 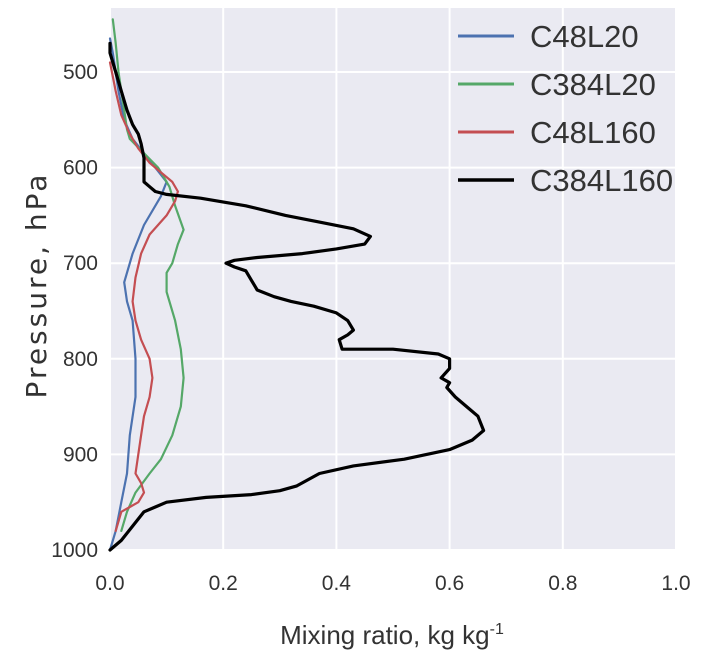 What do you see at coordinates (143, 297) in the screenshot?
I see `series-line-c48l160` at bounding box center [143, 297].